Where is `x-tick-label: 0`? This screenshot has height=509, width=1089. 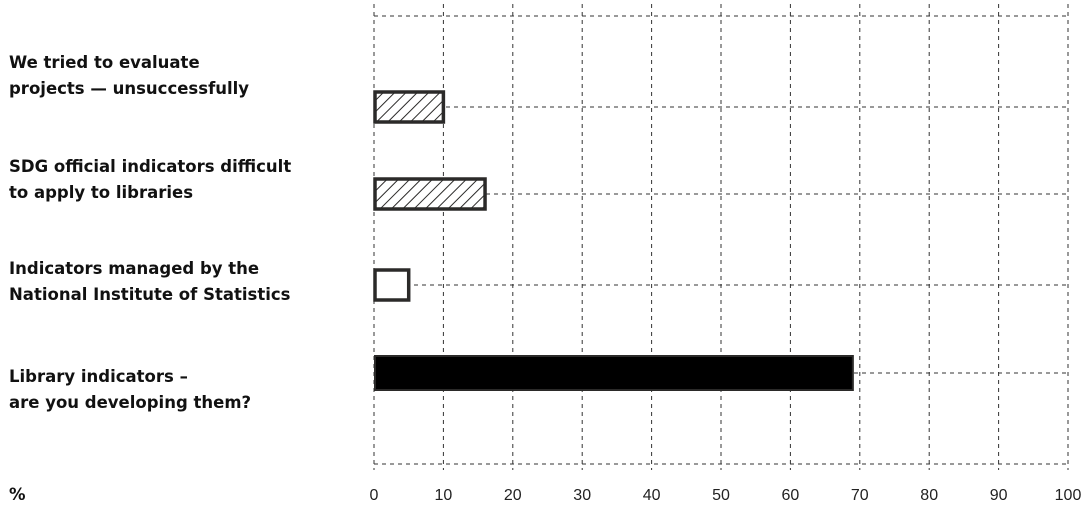
x-tick-label: 0 is located at coordinates (374, 495).